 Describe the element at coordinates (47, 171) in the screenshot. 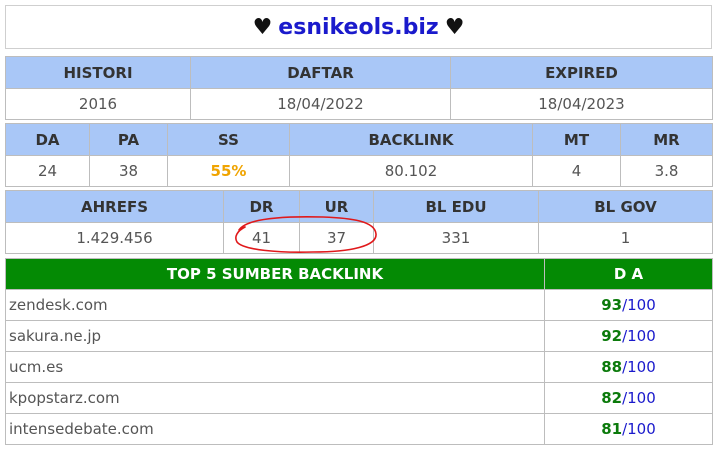

I see `da-value: 24` at that location.